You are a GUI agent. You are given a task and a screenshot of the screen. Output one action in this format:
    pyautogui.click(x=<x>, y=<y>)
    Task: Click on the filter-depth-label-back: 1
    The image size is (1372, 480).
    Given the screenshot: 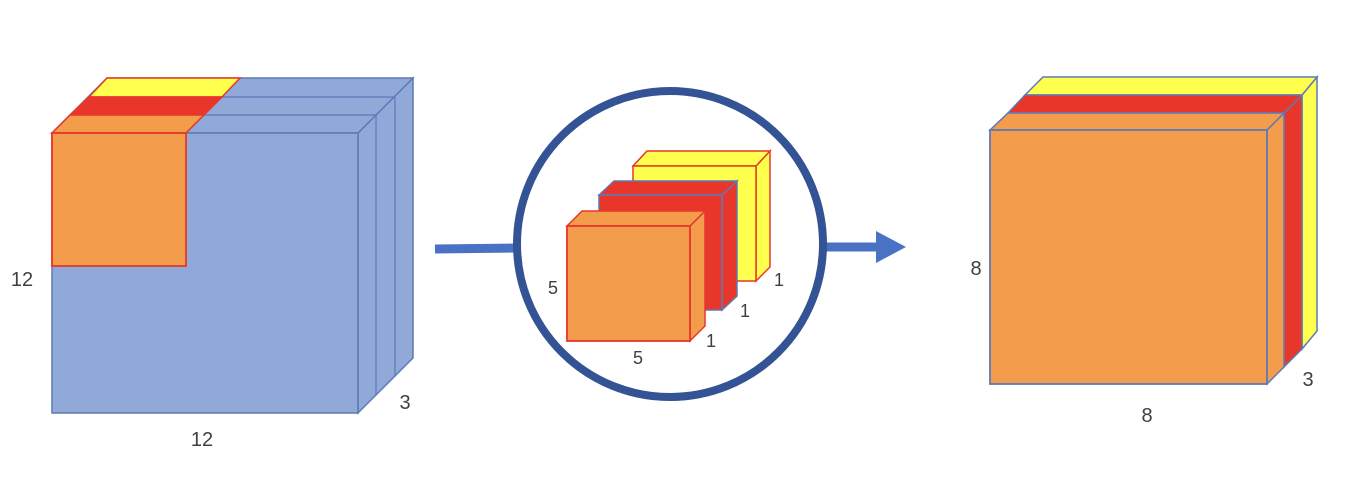 What is the action you would take?
    pyautogui.click(x=779, y=280)
    